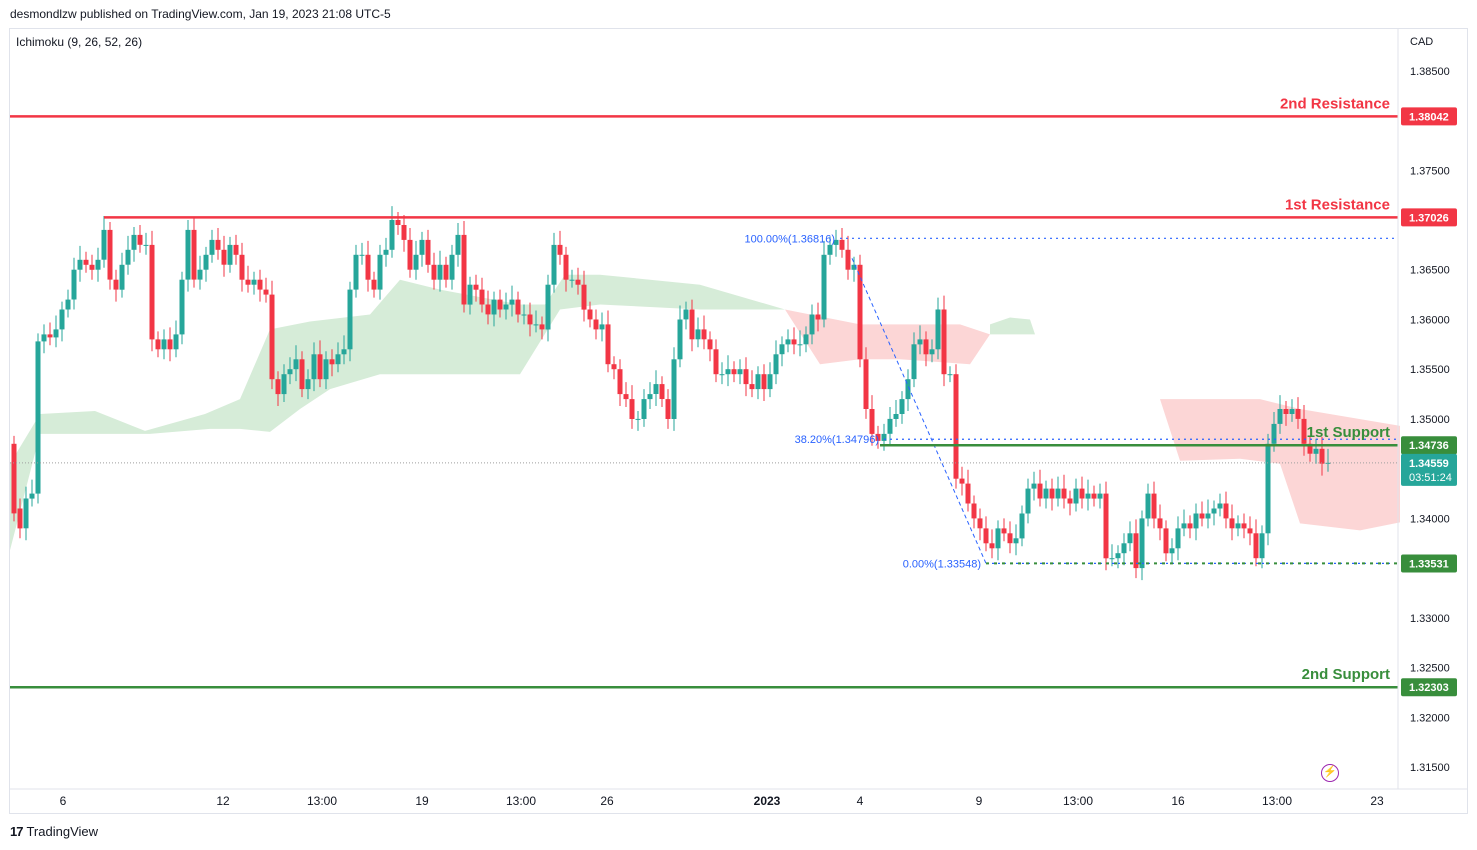 The image size is (1477, 850). I want to click on tradingview-logo: 17 TradingView, so click(54, 831).